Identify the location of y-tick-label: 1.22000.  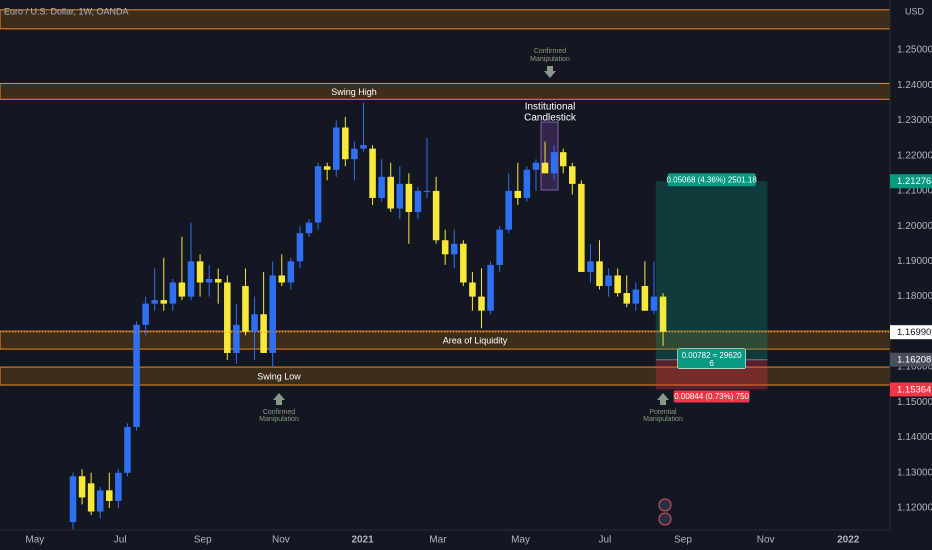
(914, 155).